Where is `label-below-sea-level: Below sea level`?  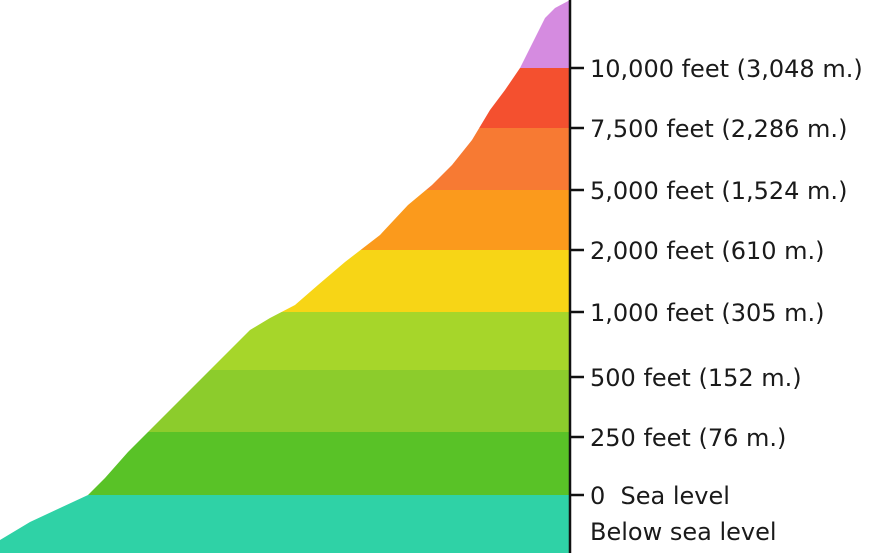 label-below-sea-level: Below sea level is located at coordinates (683, 532).